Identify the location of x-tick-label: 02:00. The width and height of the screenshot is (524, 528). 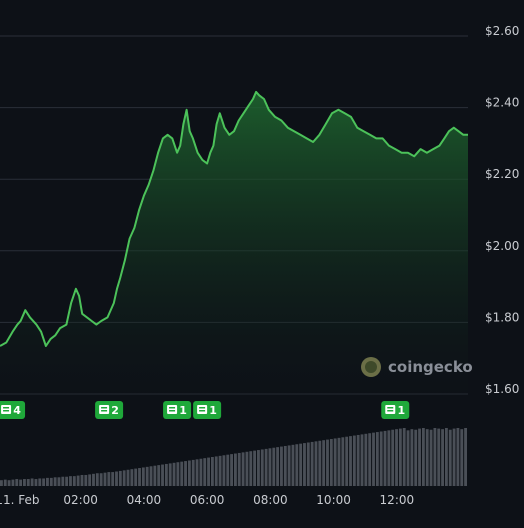
(80, 500).